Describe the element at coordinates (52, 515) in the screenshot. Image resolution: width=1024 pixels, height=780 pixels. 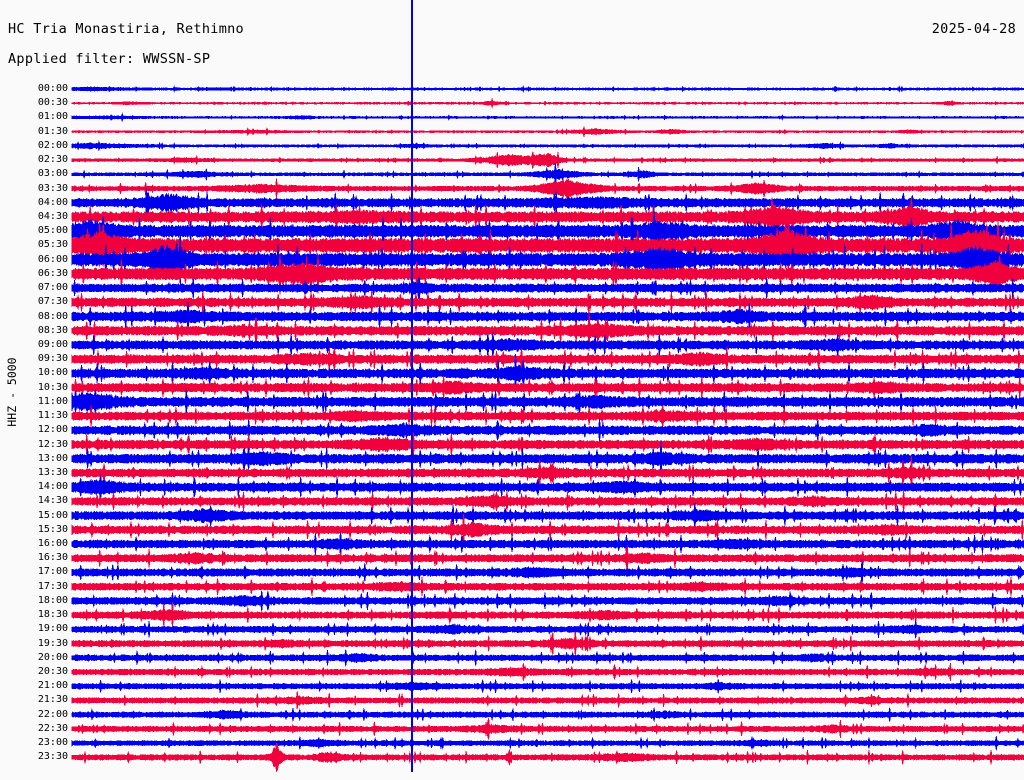
I see `time-tick-label: 15:00` at that location.